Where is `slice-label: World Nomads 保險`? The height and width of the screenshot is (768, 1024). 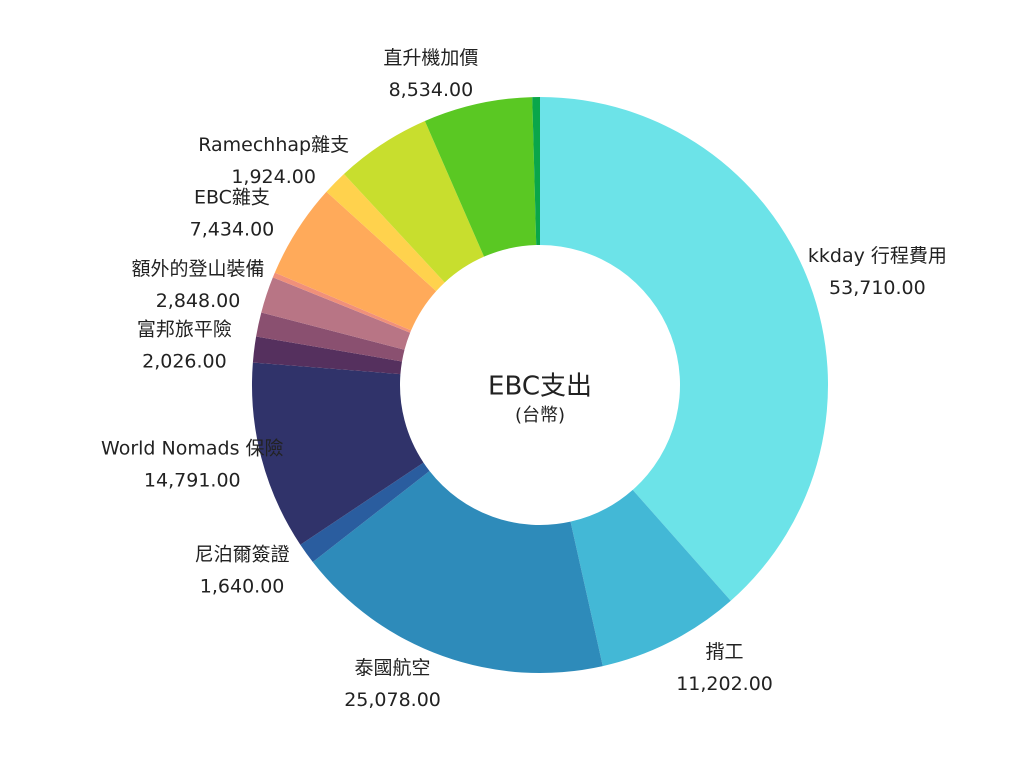 slice-label: World Nomads 保險 is located at coordinates (192, 449).